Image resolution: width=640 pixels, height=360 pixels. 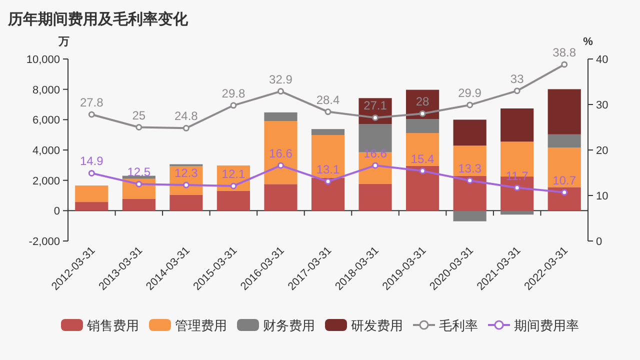 What do you see at coordinates (92, 161) in the screenshot?
I see `data-label: 14.9` at bounding box center [92, 161].